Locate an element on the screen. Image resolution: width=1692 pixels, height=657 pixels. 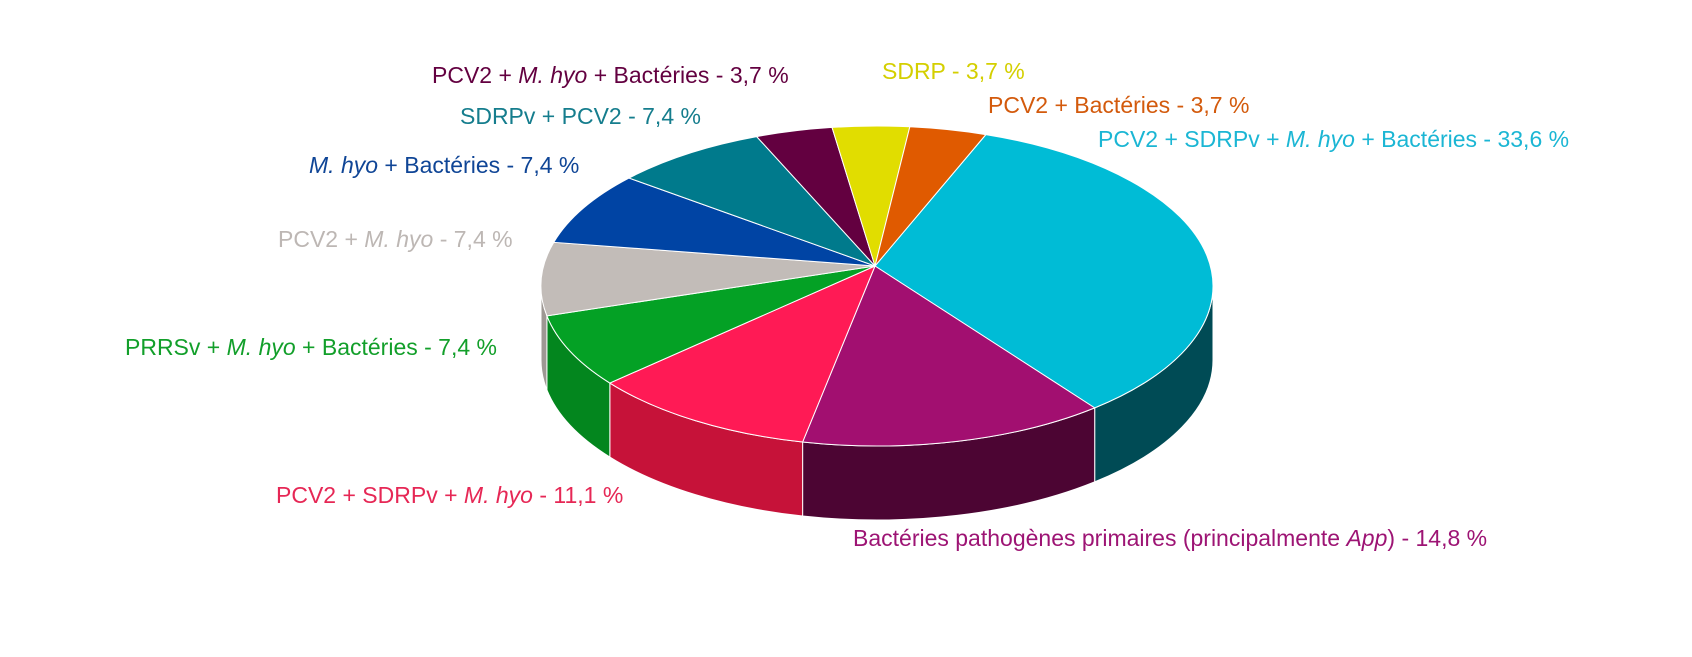
label-text-part: + Bactéries - 33,6 % is located at coordinates (1462, 139).